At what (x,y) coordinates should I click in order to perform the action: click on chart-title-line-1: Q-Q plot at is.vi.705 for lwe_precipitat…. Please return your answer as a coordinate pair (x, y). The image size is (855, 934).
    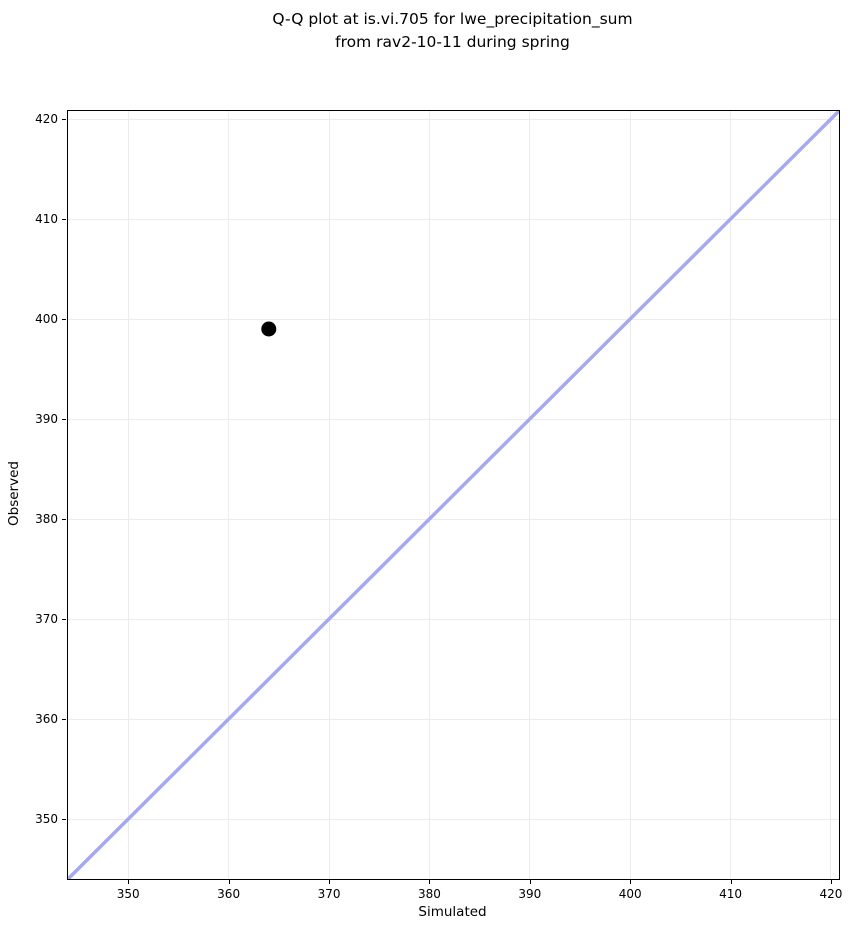
    Looking at the image, I should click on (452, 19).